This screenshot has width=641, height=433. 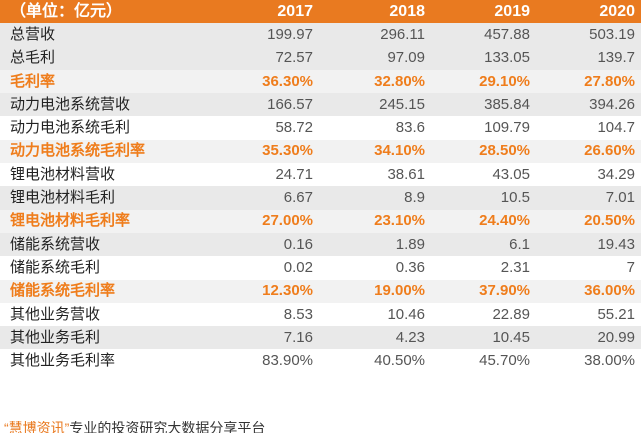 What do you see at coordinates (483, 268) in the screenshot?
I see `cell-value: 2.31` at bounding box center [483, 268].